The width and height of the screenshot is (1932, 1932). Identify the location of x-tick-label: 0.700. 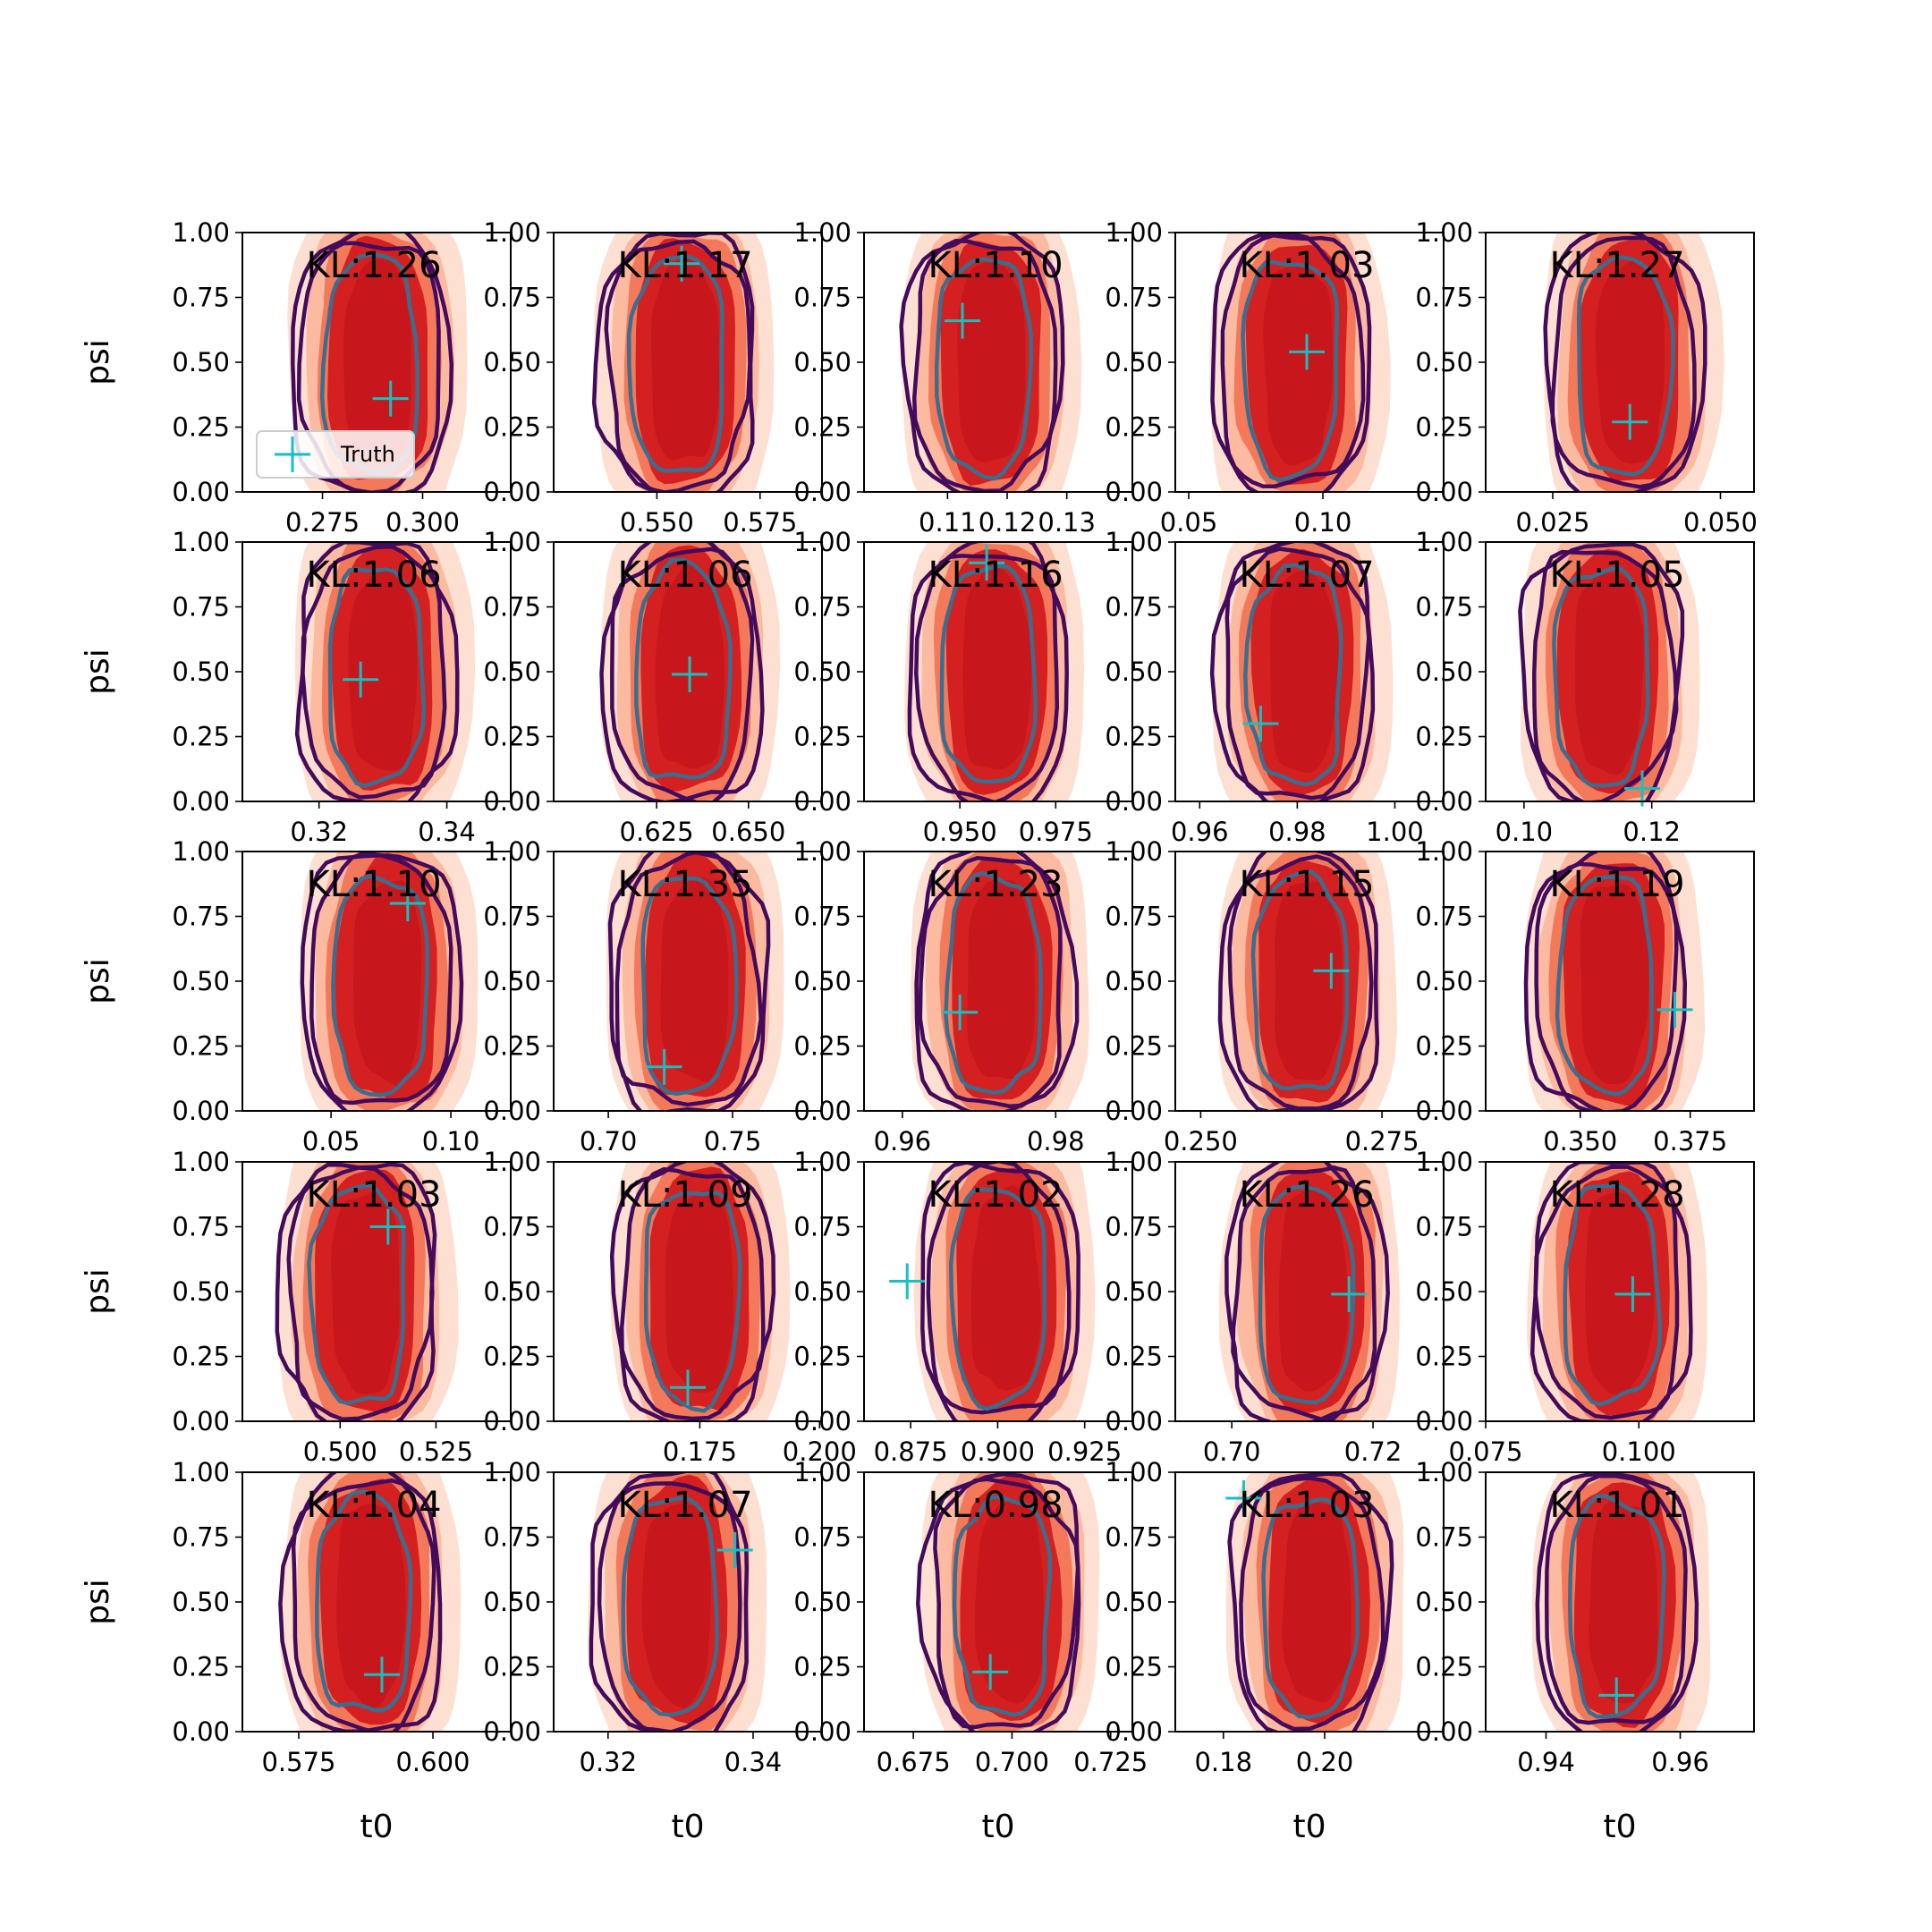
(1012, 1762).